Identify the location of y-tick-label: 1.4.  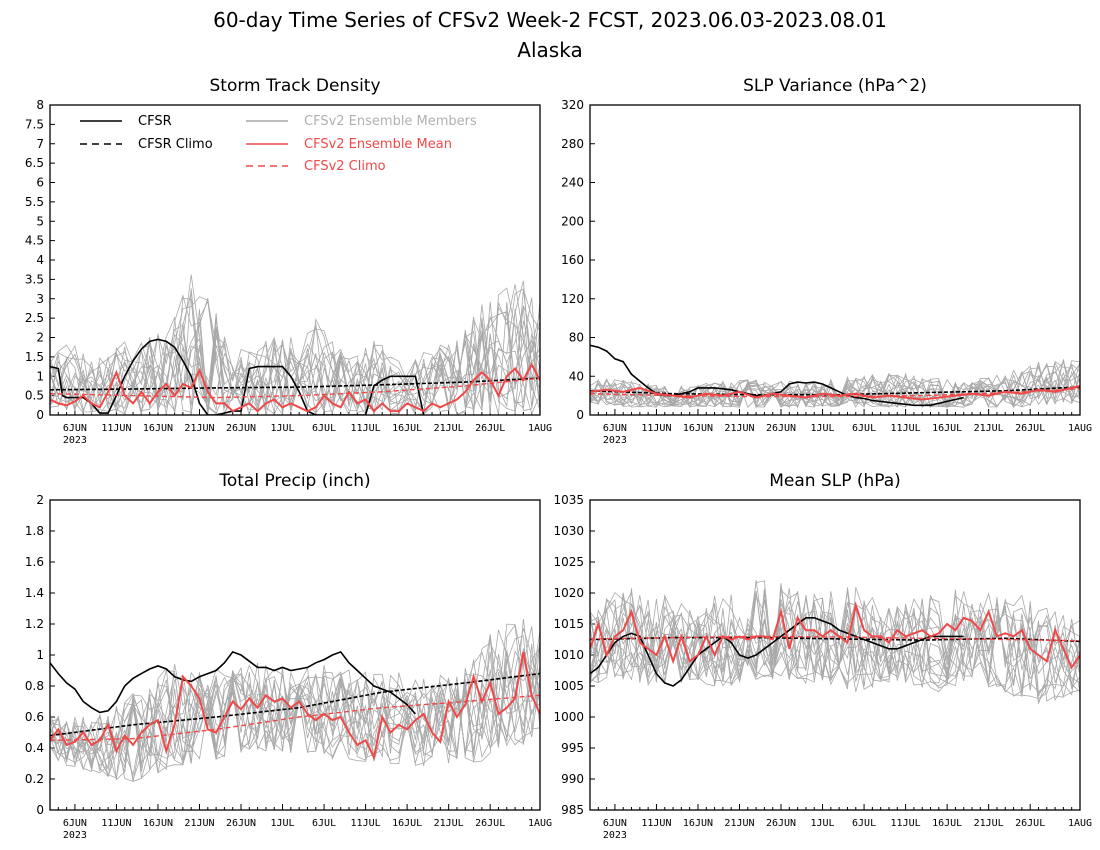
(34, 593).